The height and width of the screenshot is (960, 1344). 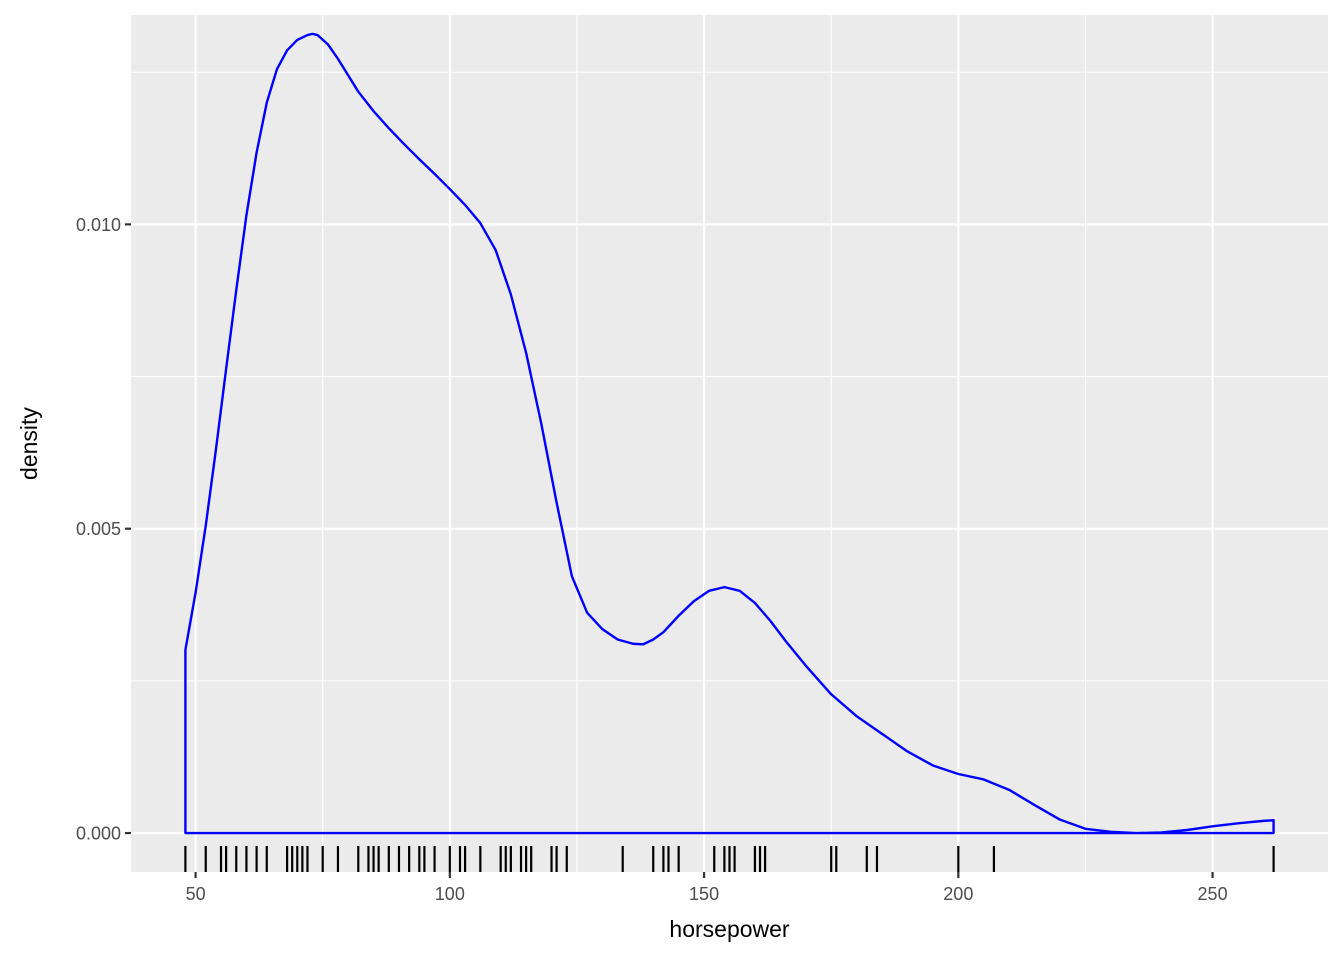 What do you see at coordinates (29, 443) in the screenshot?
I see `y-axis-title: density` at bounding box center [29, 443].